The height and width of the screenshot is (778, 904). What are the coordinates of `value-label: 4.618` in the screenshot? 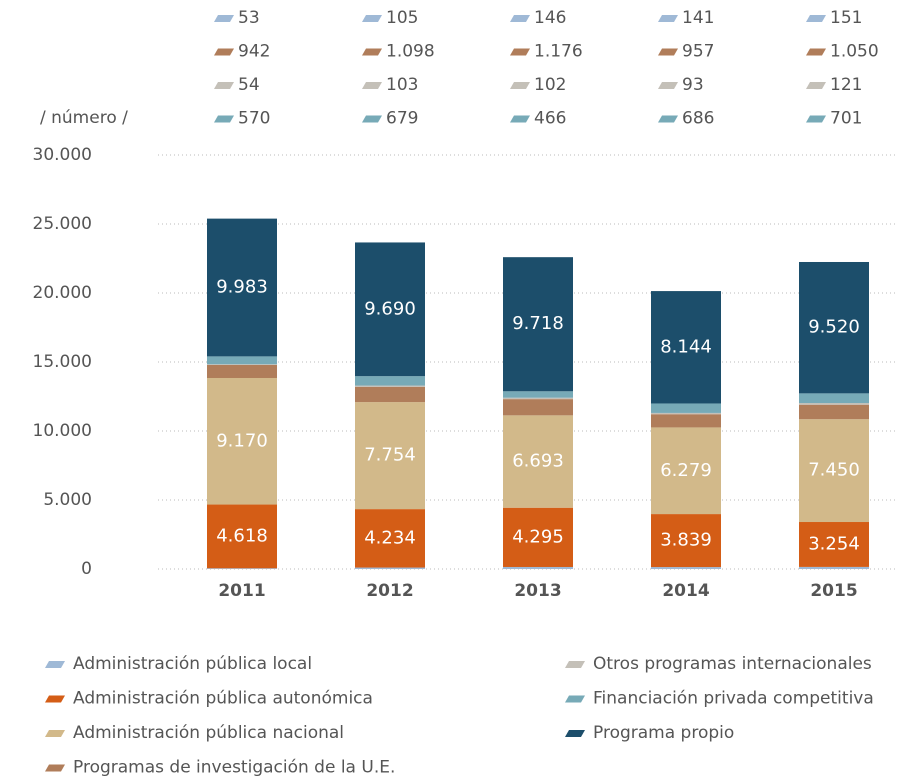 It's located at (242, 535).